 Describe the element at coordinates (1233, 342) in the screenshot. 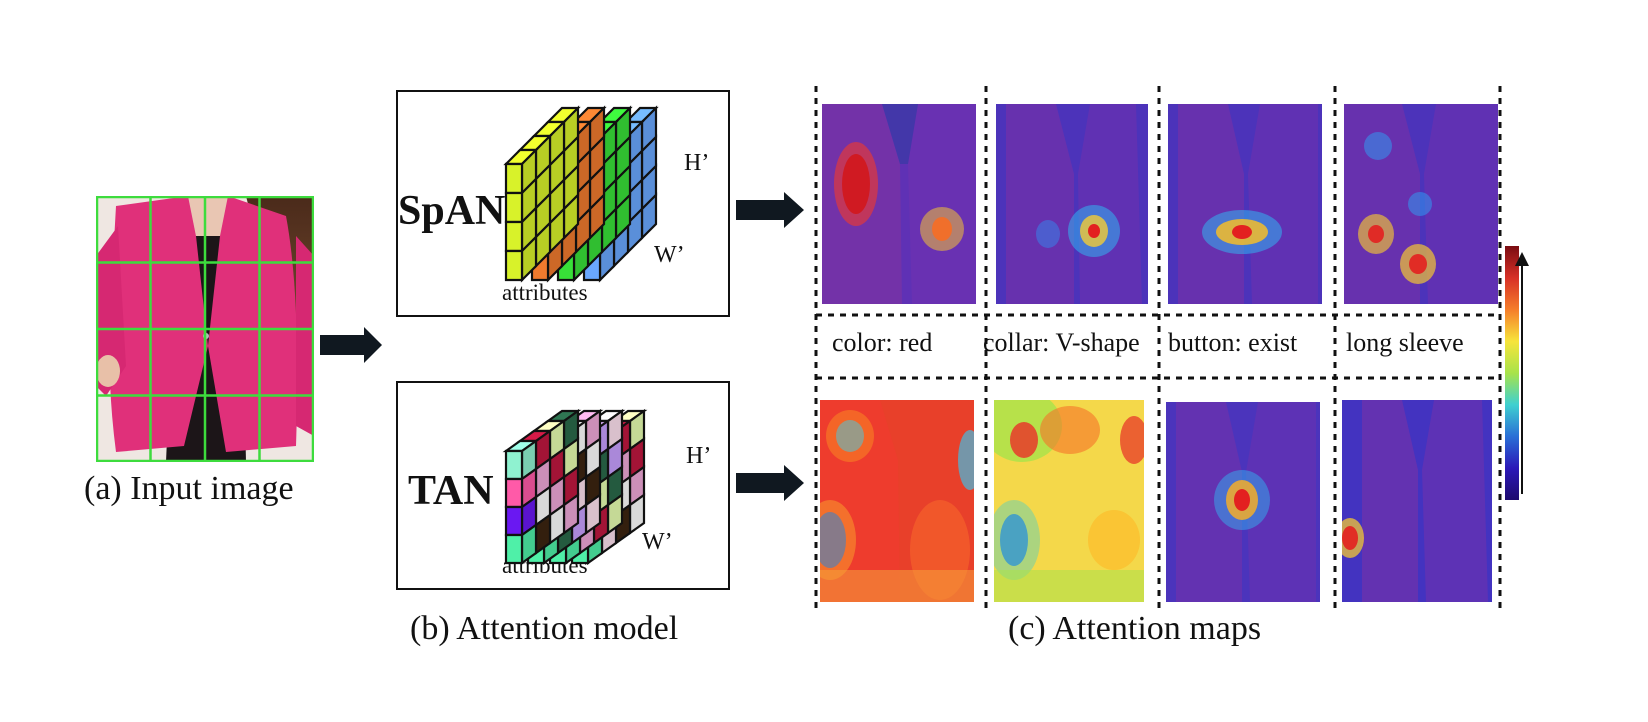

I see `attribute-label-button: button: exist` at that location.